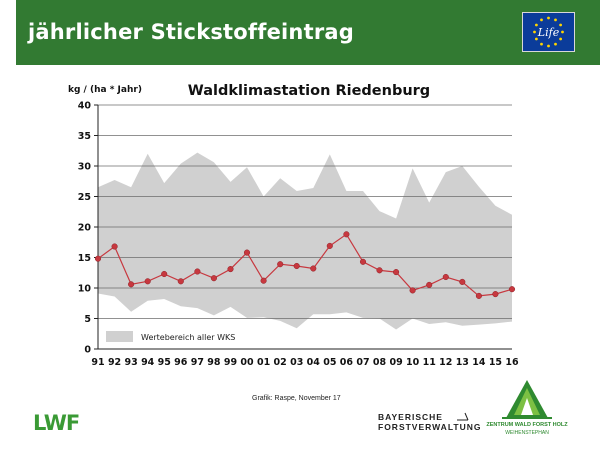  What do you see at coordinates (512, 361) in the screenshot?
I see `x-tick-label: 16` at bounding box center [512, 361].